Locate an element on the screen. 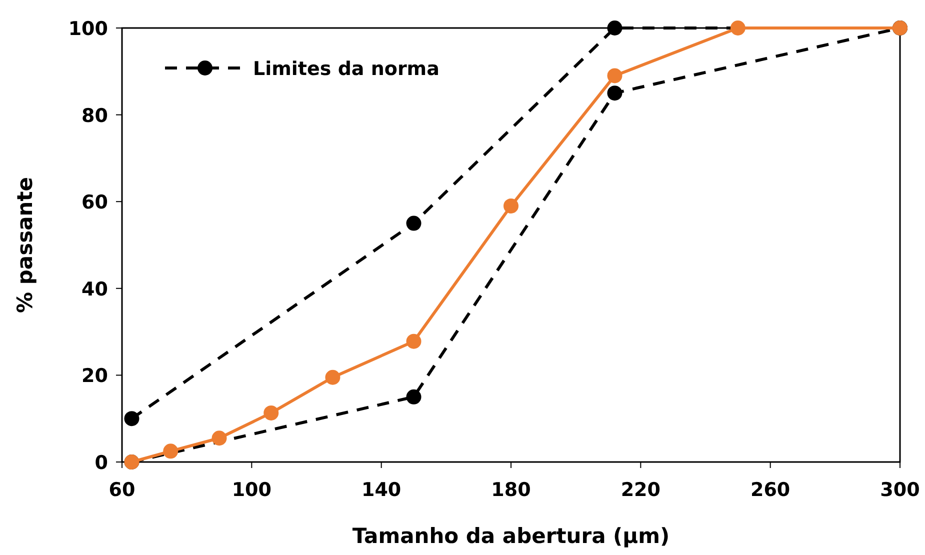 Image resolution: width=925 pixels, height=555 pixels. x-axis-title: Tamanho da abertura (µm) is located at coordinates (511, 536).